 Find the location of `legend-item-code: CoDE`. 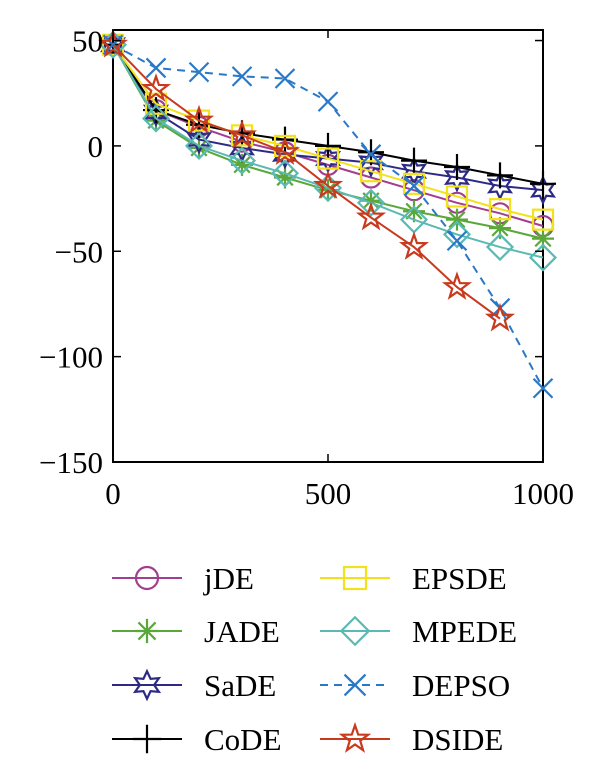

legend-item-code: CoDE is located at coordinates (197, 739).